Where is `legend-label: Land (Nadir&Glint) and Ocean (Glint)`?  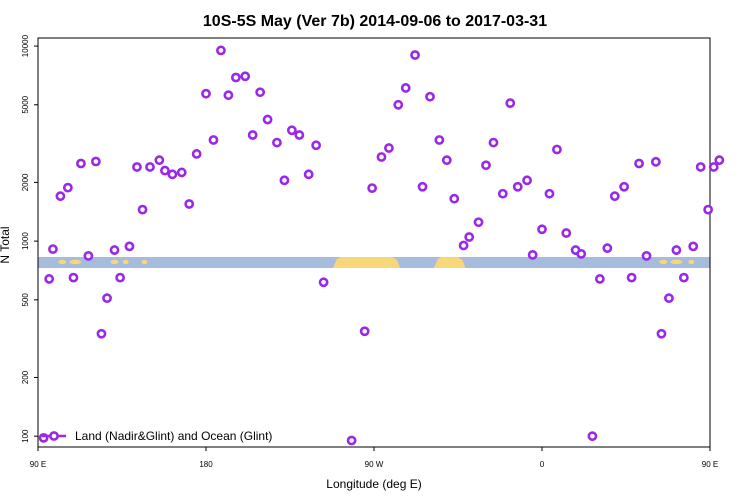
legend-label: Land (Nadir&Glint) and Ocean (Glint) is located at coordinates (173, 436).